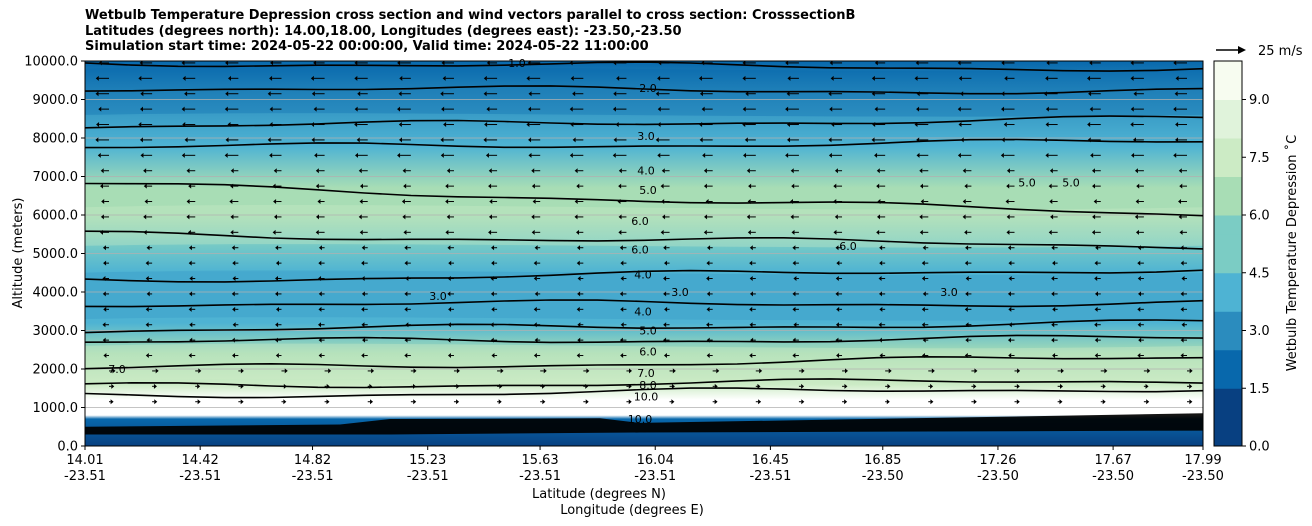  I want to click on depression-band, so click(644, 226).